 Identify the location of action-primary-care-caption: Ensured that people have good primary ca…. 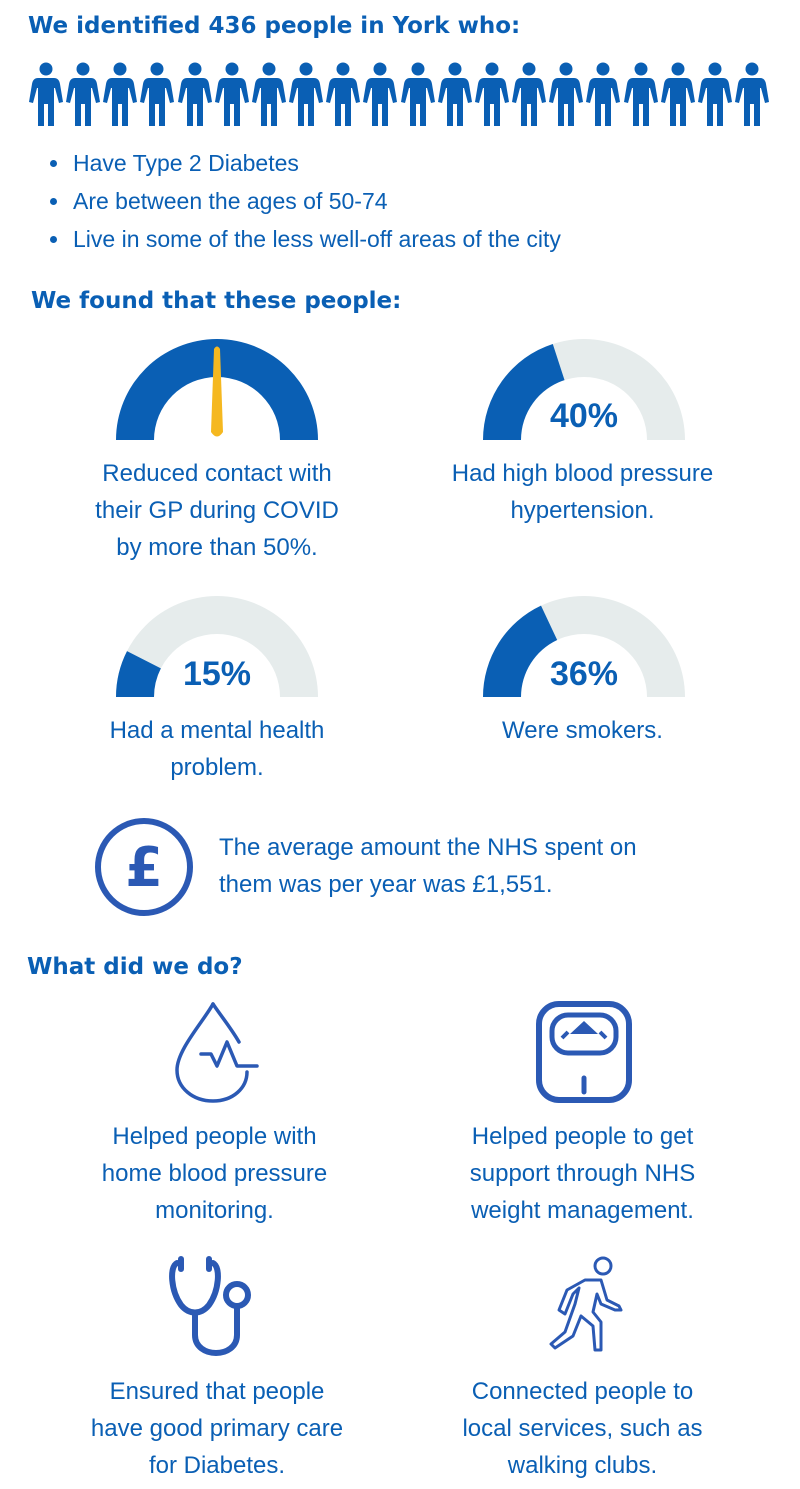
(217, 1428).